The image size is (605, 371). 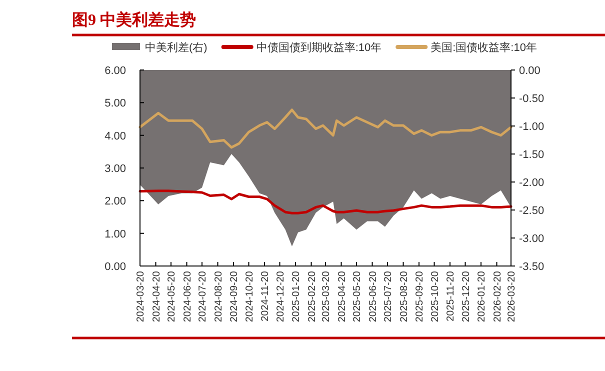 What do you see at coordinates (326, 296) in the screenshot?
I see `x-tick-label: 2025-03-20` at bounding box center [326, 296].